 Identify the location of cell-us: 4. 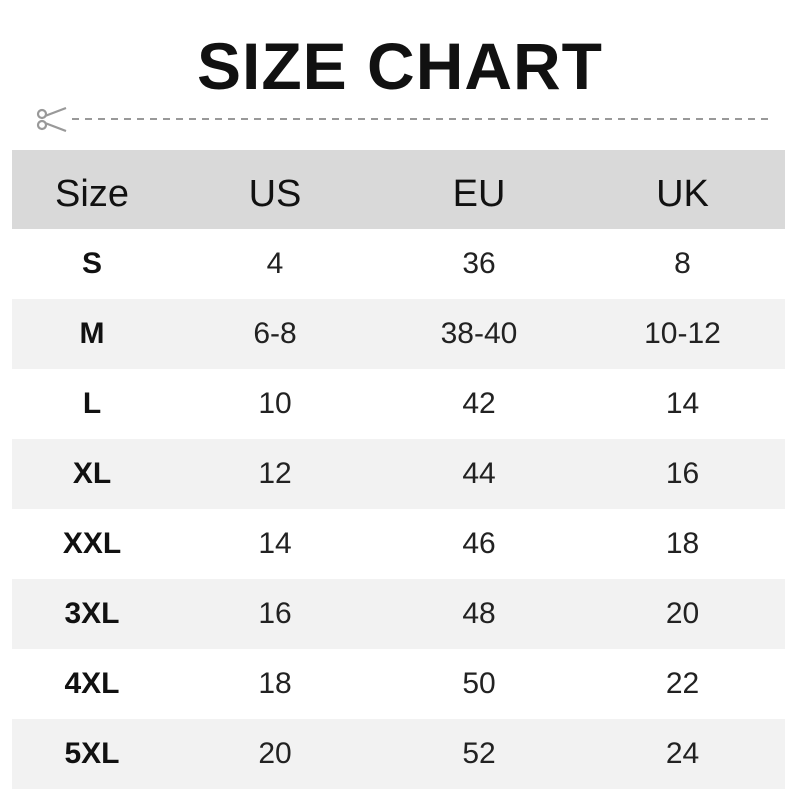
(275, 263).